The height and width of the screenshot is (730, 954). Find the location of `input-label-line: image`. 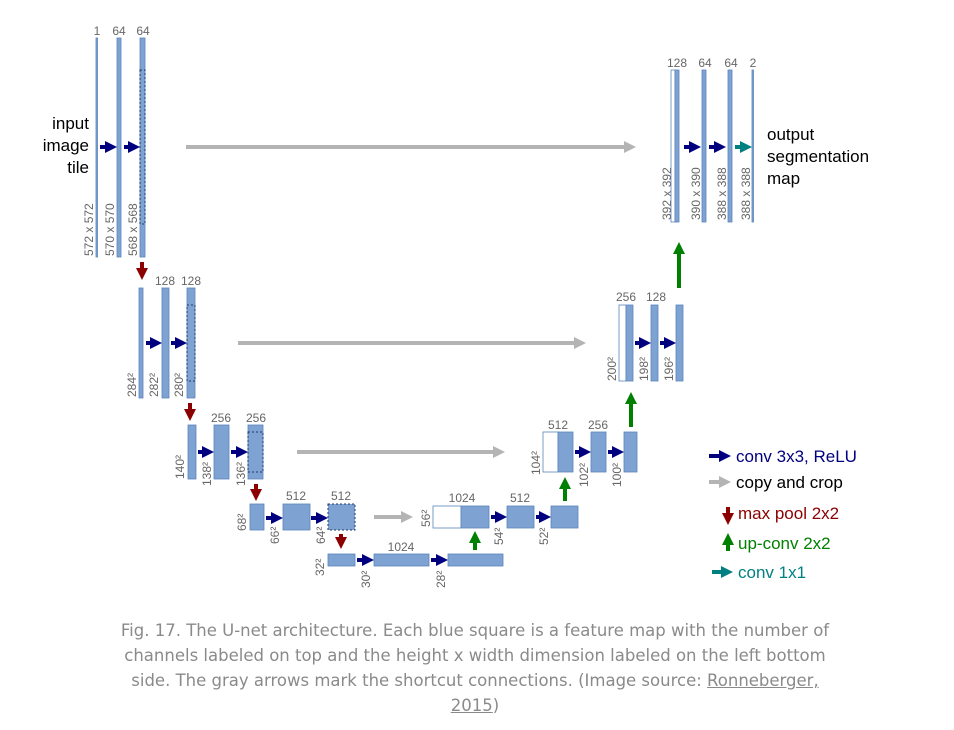

input-label-line: image is located at coordinates (66, 145).